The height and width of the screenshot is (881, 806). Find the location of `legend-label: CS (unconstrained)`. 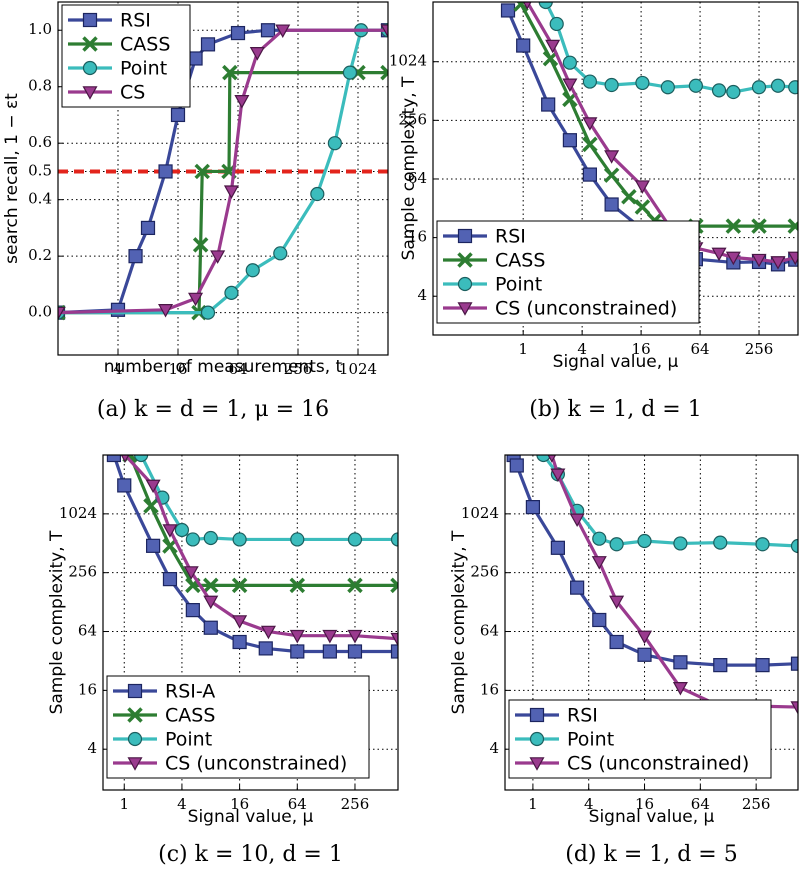

legend-label: CS (unconstrained) is located at coordinates (658, 764).